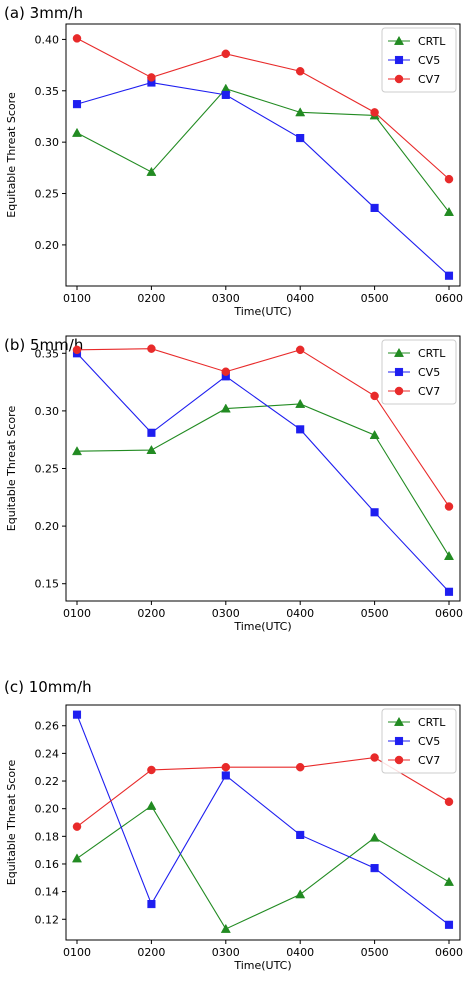  What do you see at coordinates (47, 864) in the screenshot?
I see `y-tick-label: 0.16` at bounding box center [47, 864].